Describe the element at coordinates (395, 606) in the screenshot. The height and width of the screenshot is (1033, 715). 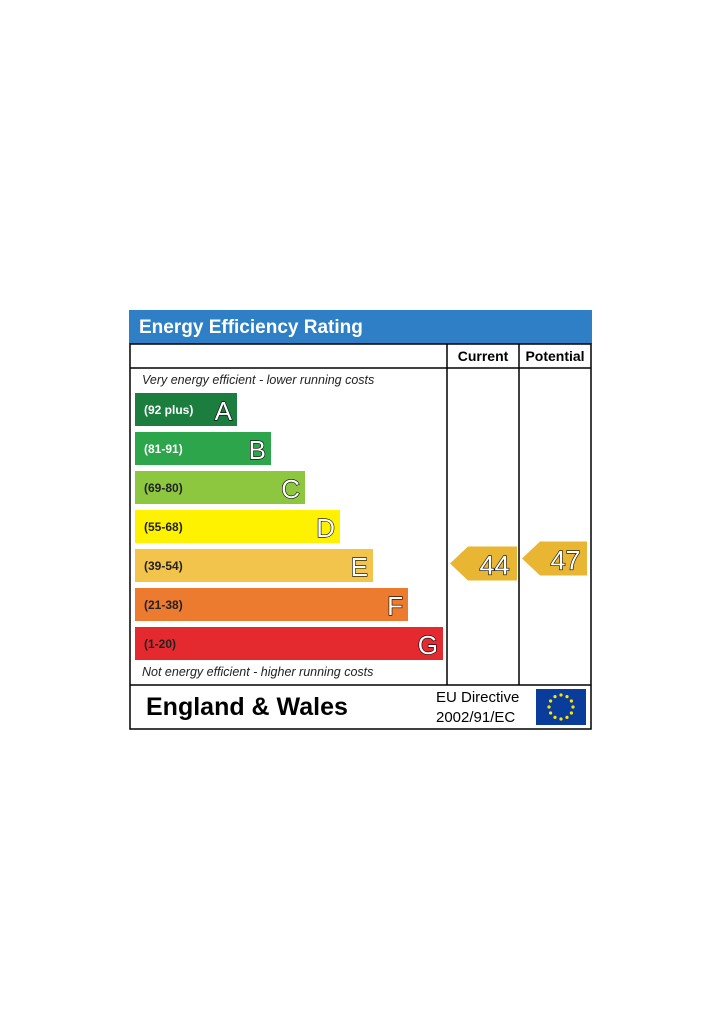
I see `band-letter-f: F` at that location.